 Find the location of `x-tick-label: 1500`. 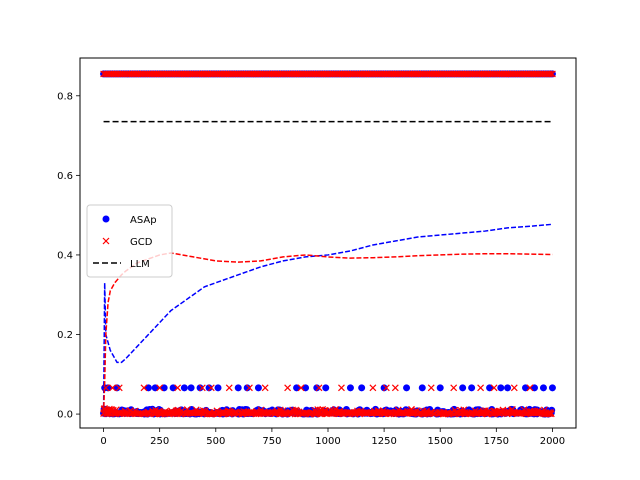

x-tick-label: 1500 is located at coordinates (439, 441).